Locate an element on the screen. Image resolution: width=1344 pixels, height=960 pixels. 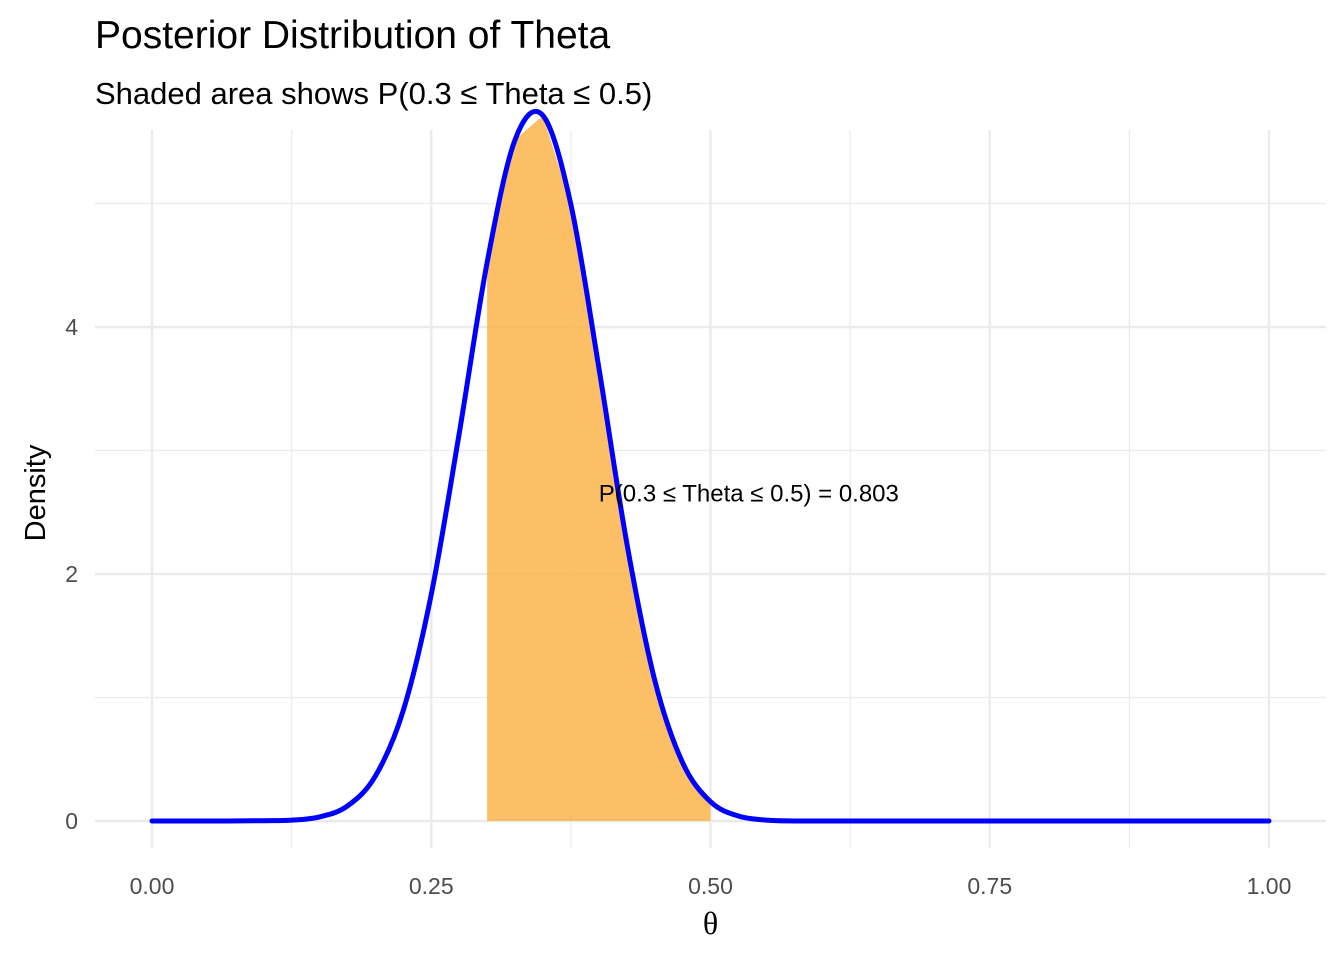
chart-subtitle: Shaded area shows P(0.3 ≤ Theta ≤ 0.5) is located at coordinates (374, 93).